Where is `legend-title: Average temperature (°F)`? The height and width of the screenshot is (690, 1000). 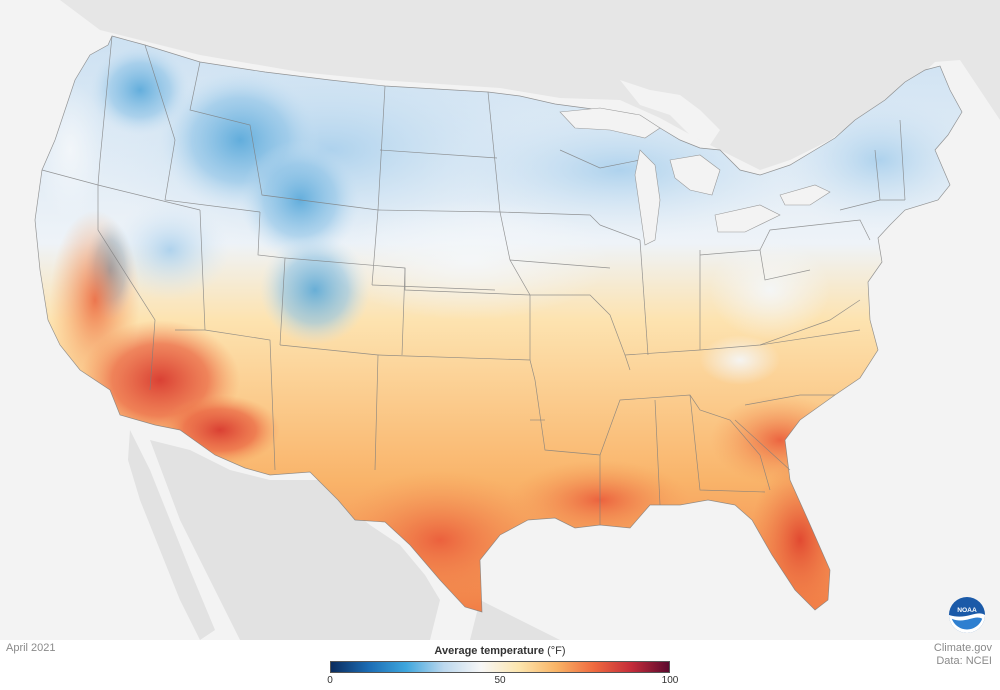 legend-title: Average temperature (°F) is located at coordinates (500, 651).